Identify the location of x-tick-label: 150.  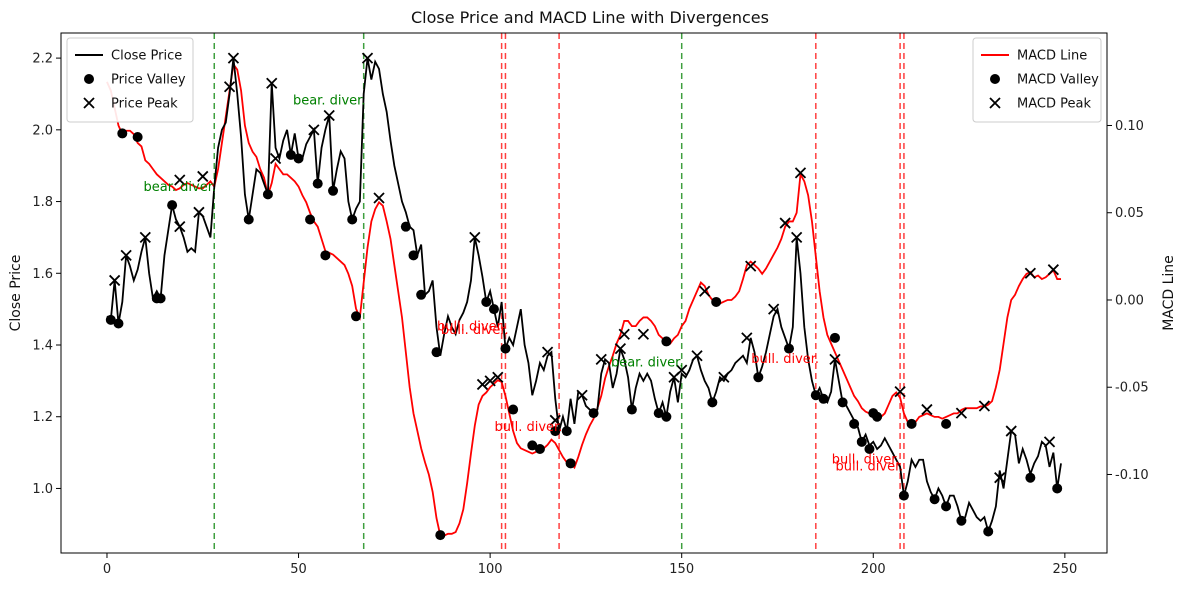
(681, 569).